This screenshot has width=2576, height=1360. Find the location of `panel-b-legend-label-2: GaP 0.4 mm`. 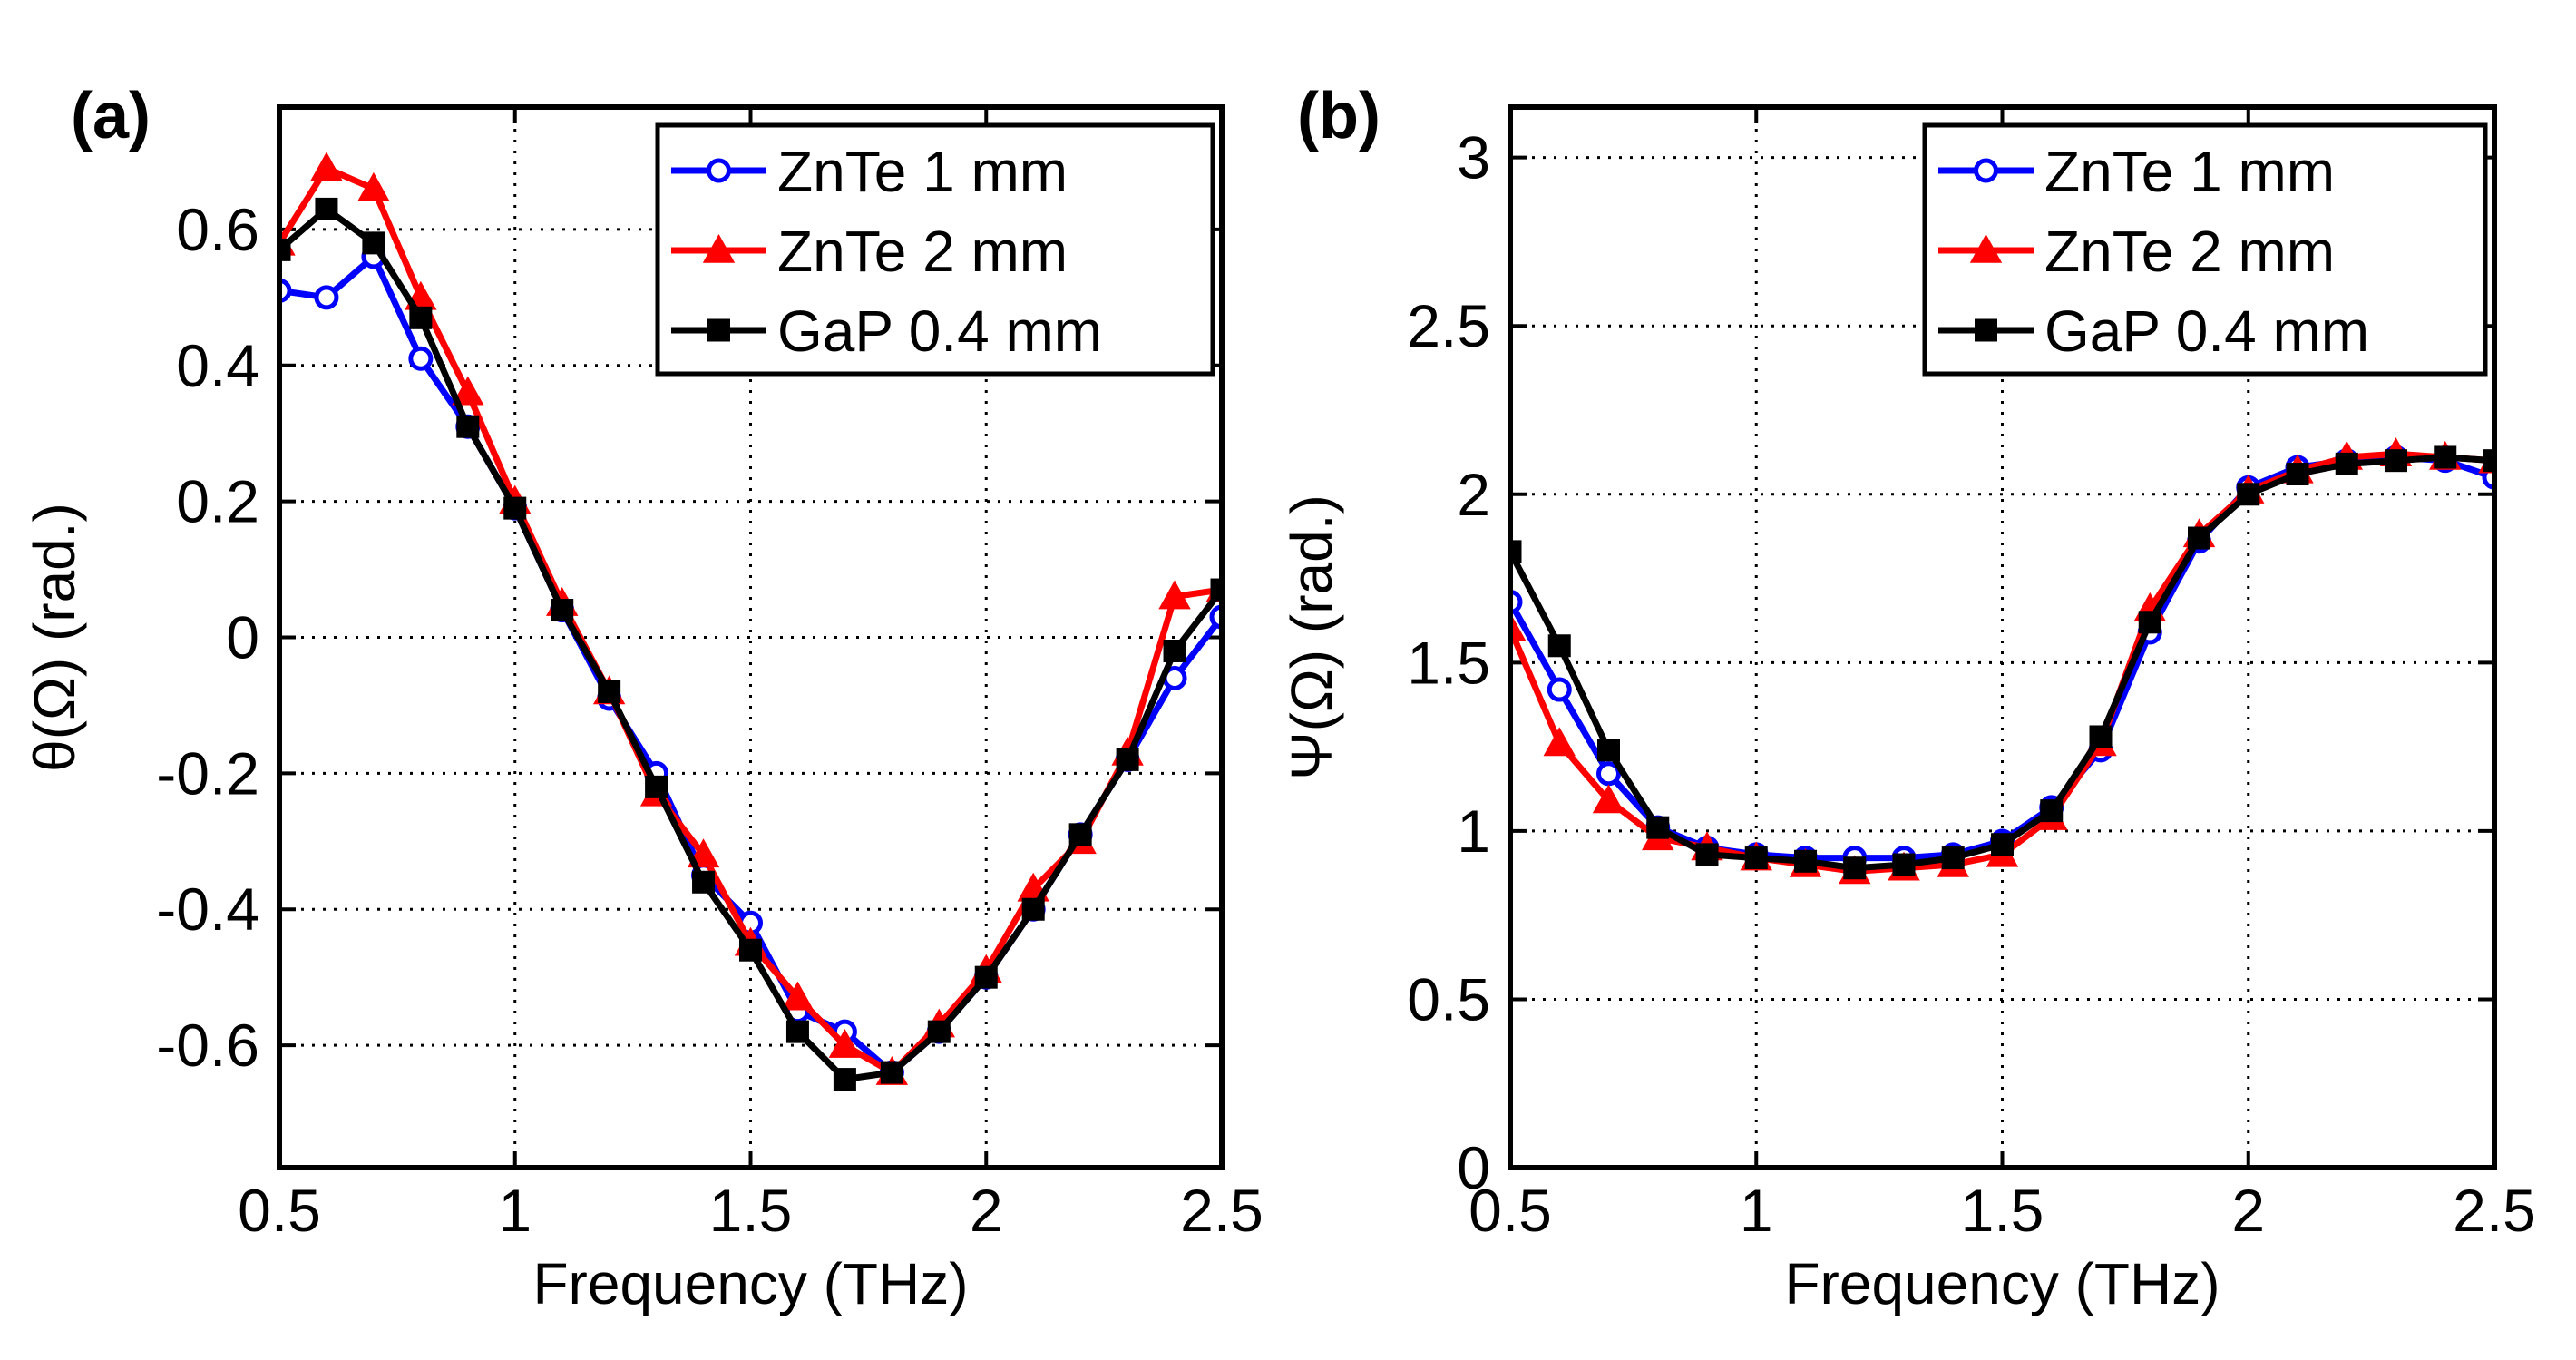

panel-b-legend-label-2: GaP 0.4 mm is located at coordinates (2206, 331).